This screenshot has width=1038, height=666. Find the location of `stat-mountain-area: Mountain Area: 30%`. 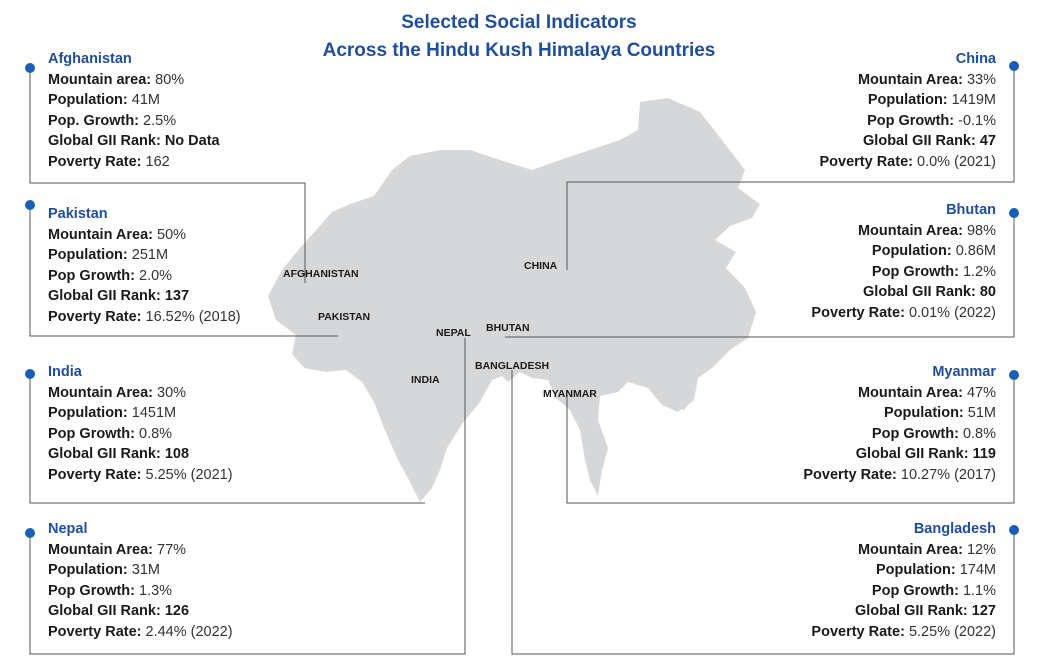

stat-mountain-area: Mountain Area: 30% is located at coordinates (117, 392).